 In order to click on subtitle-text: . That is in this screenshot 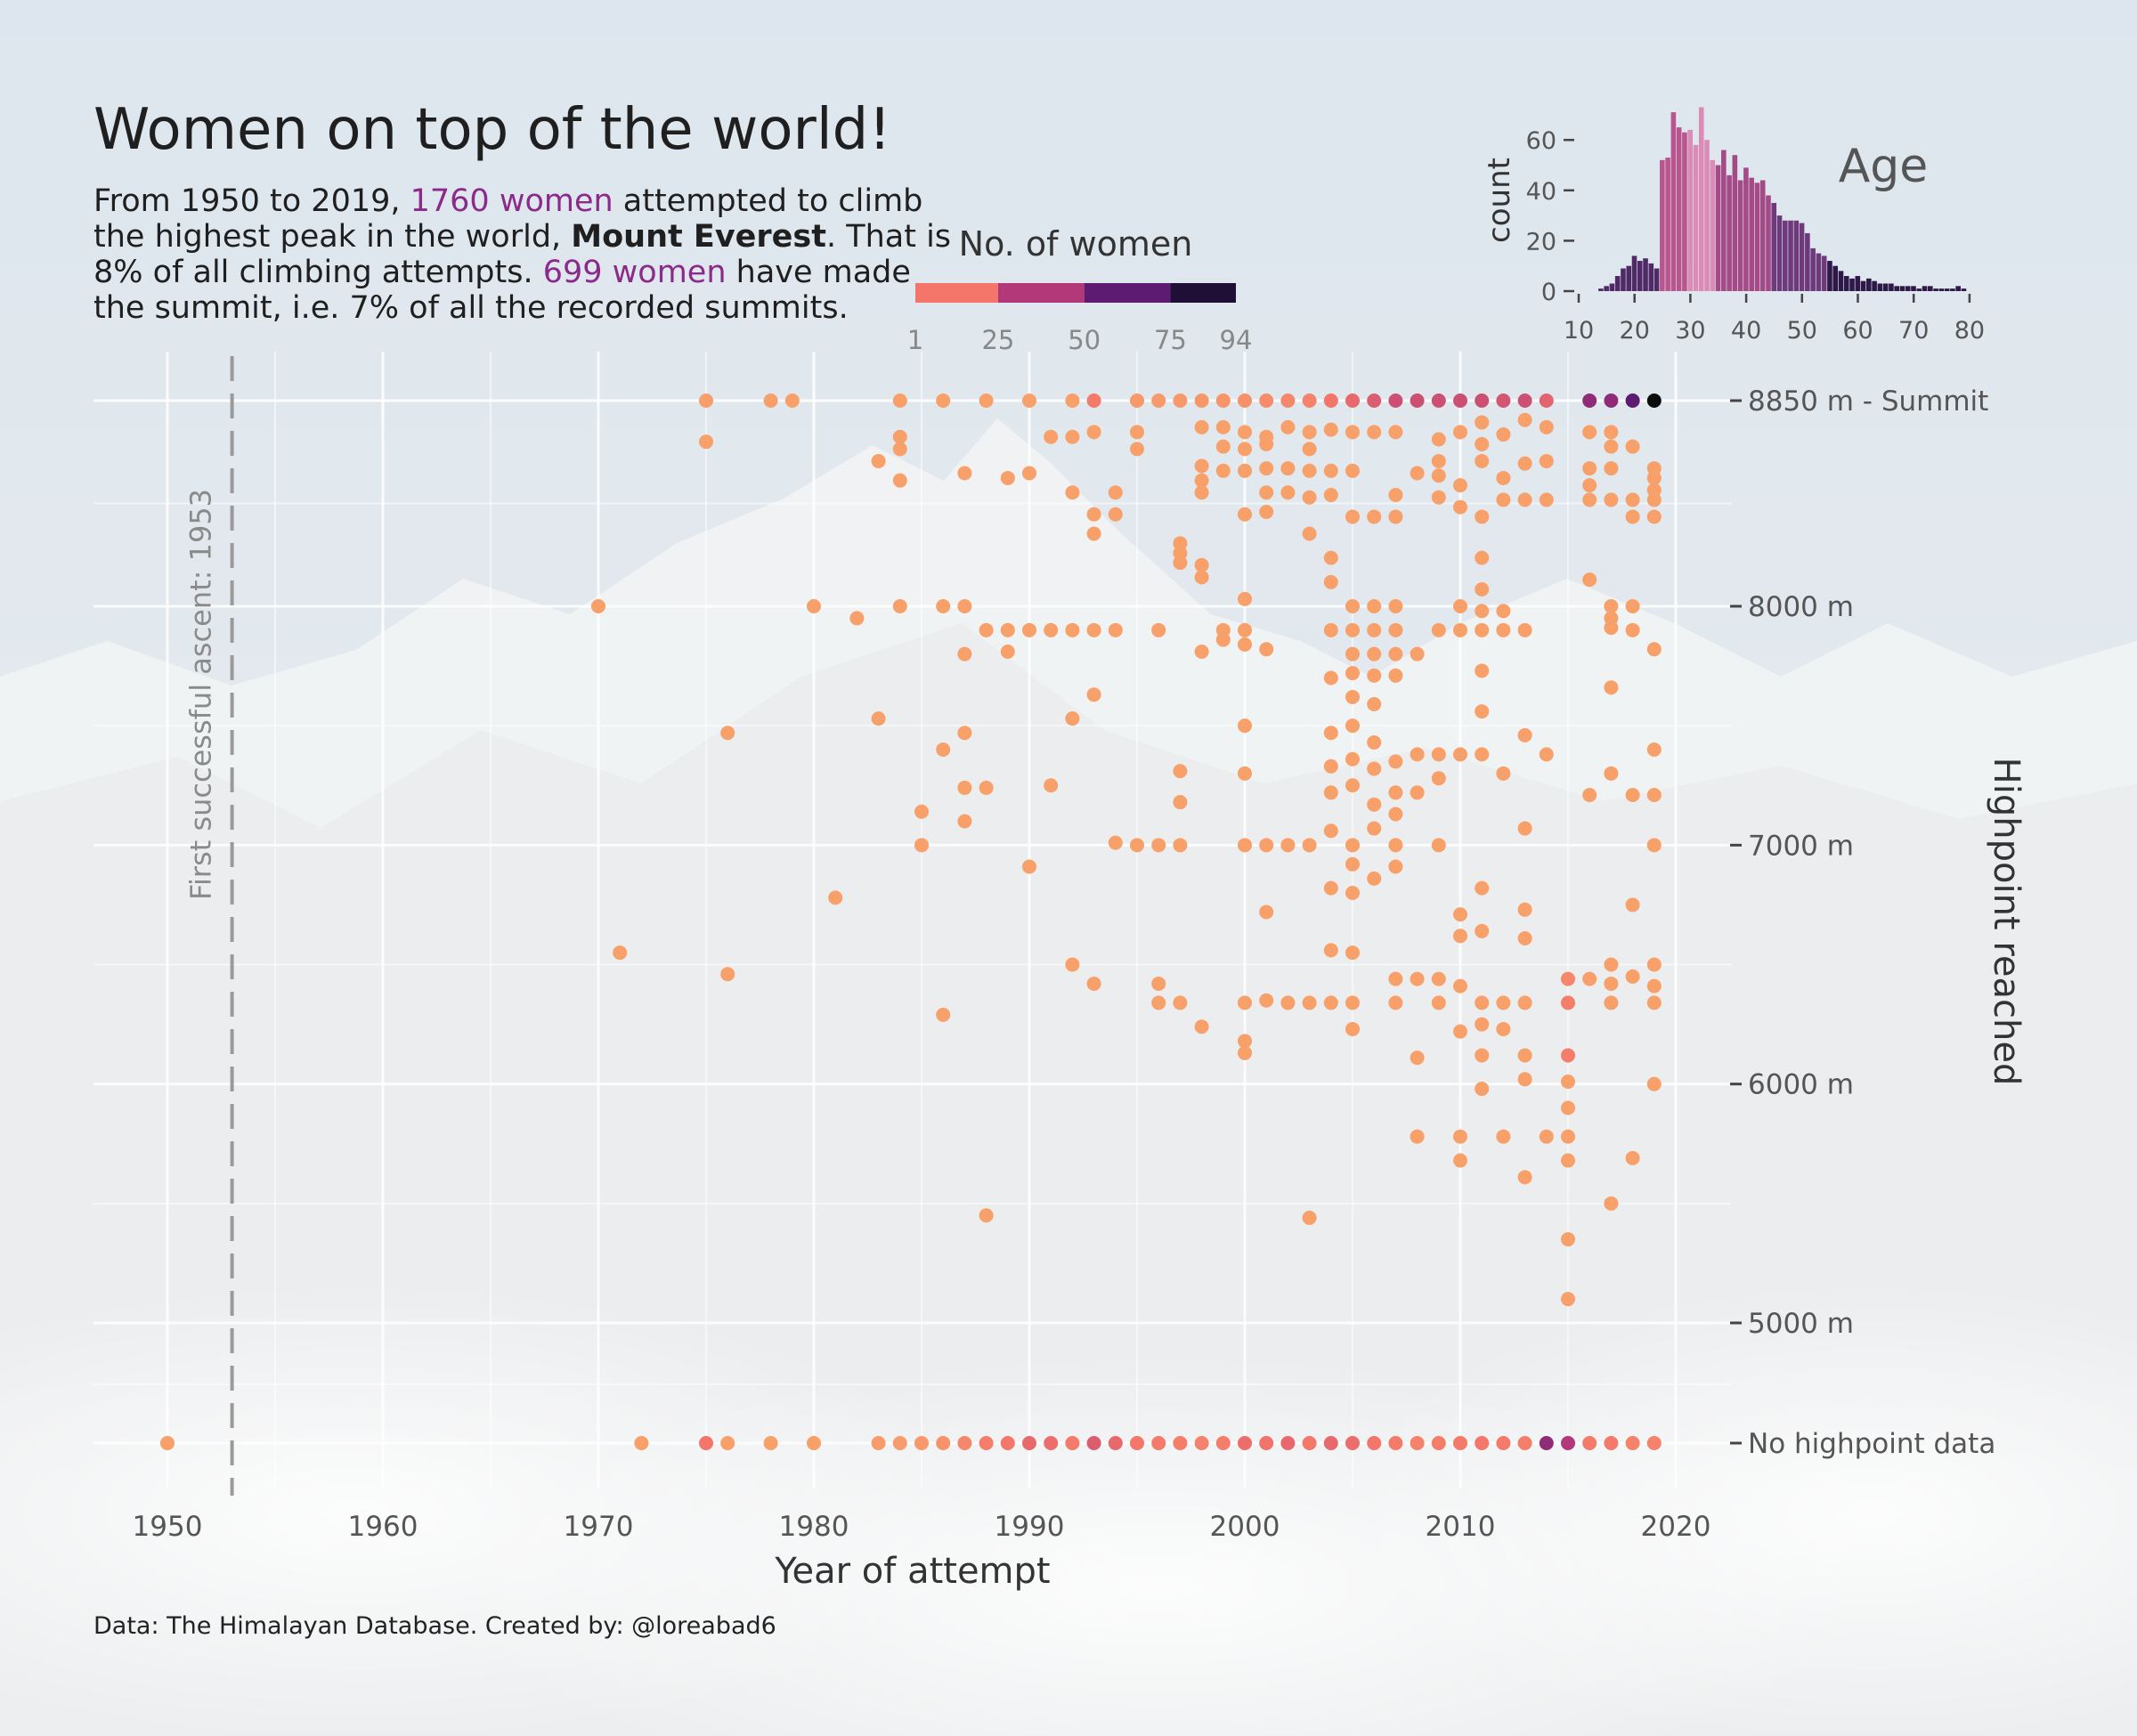, I will do `click(888, 237)`.